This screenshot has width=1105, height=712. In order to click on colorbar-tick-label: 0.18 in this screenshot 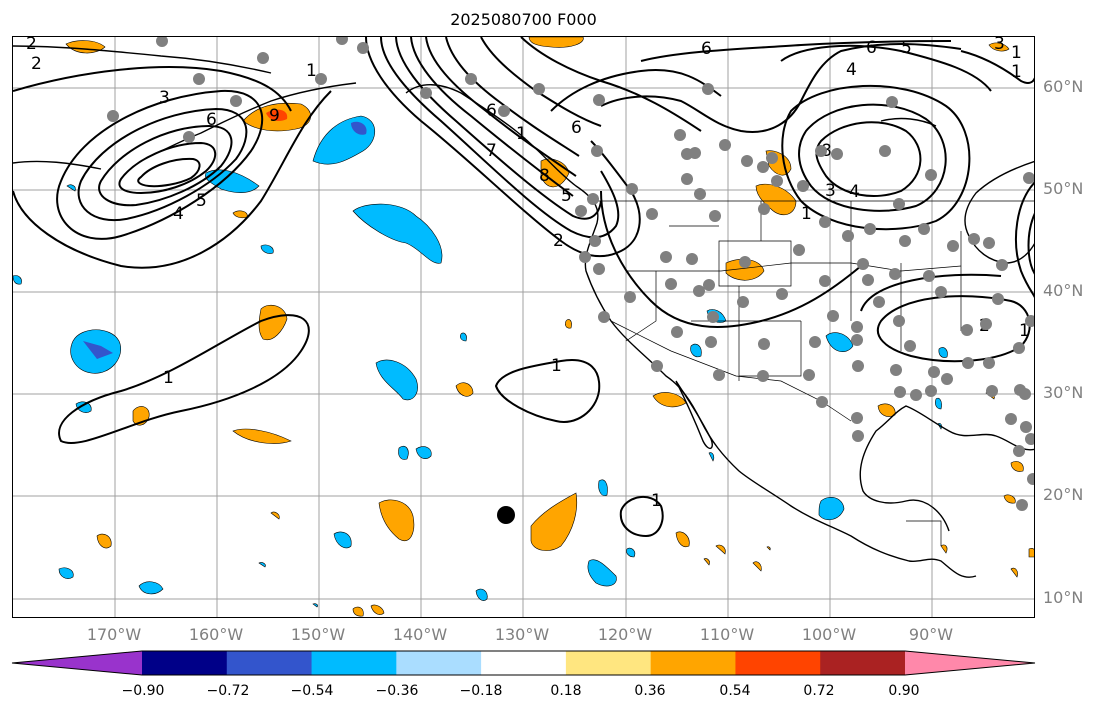, I will do `click(566, 691)`.